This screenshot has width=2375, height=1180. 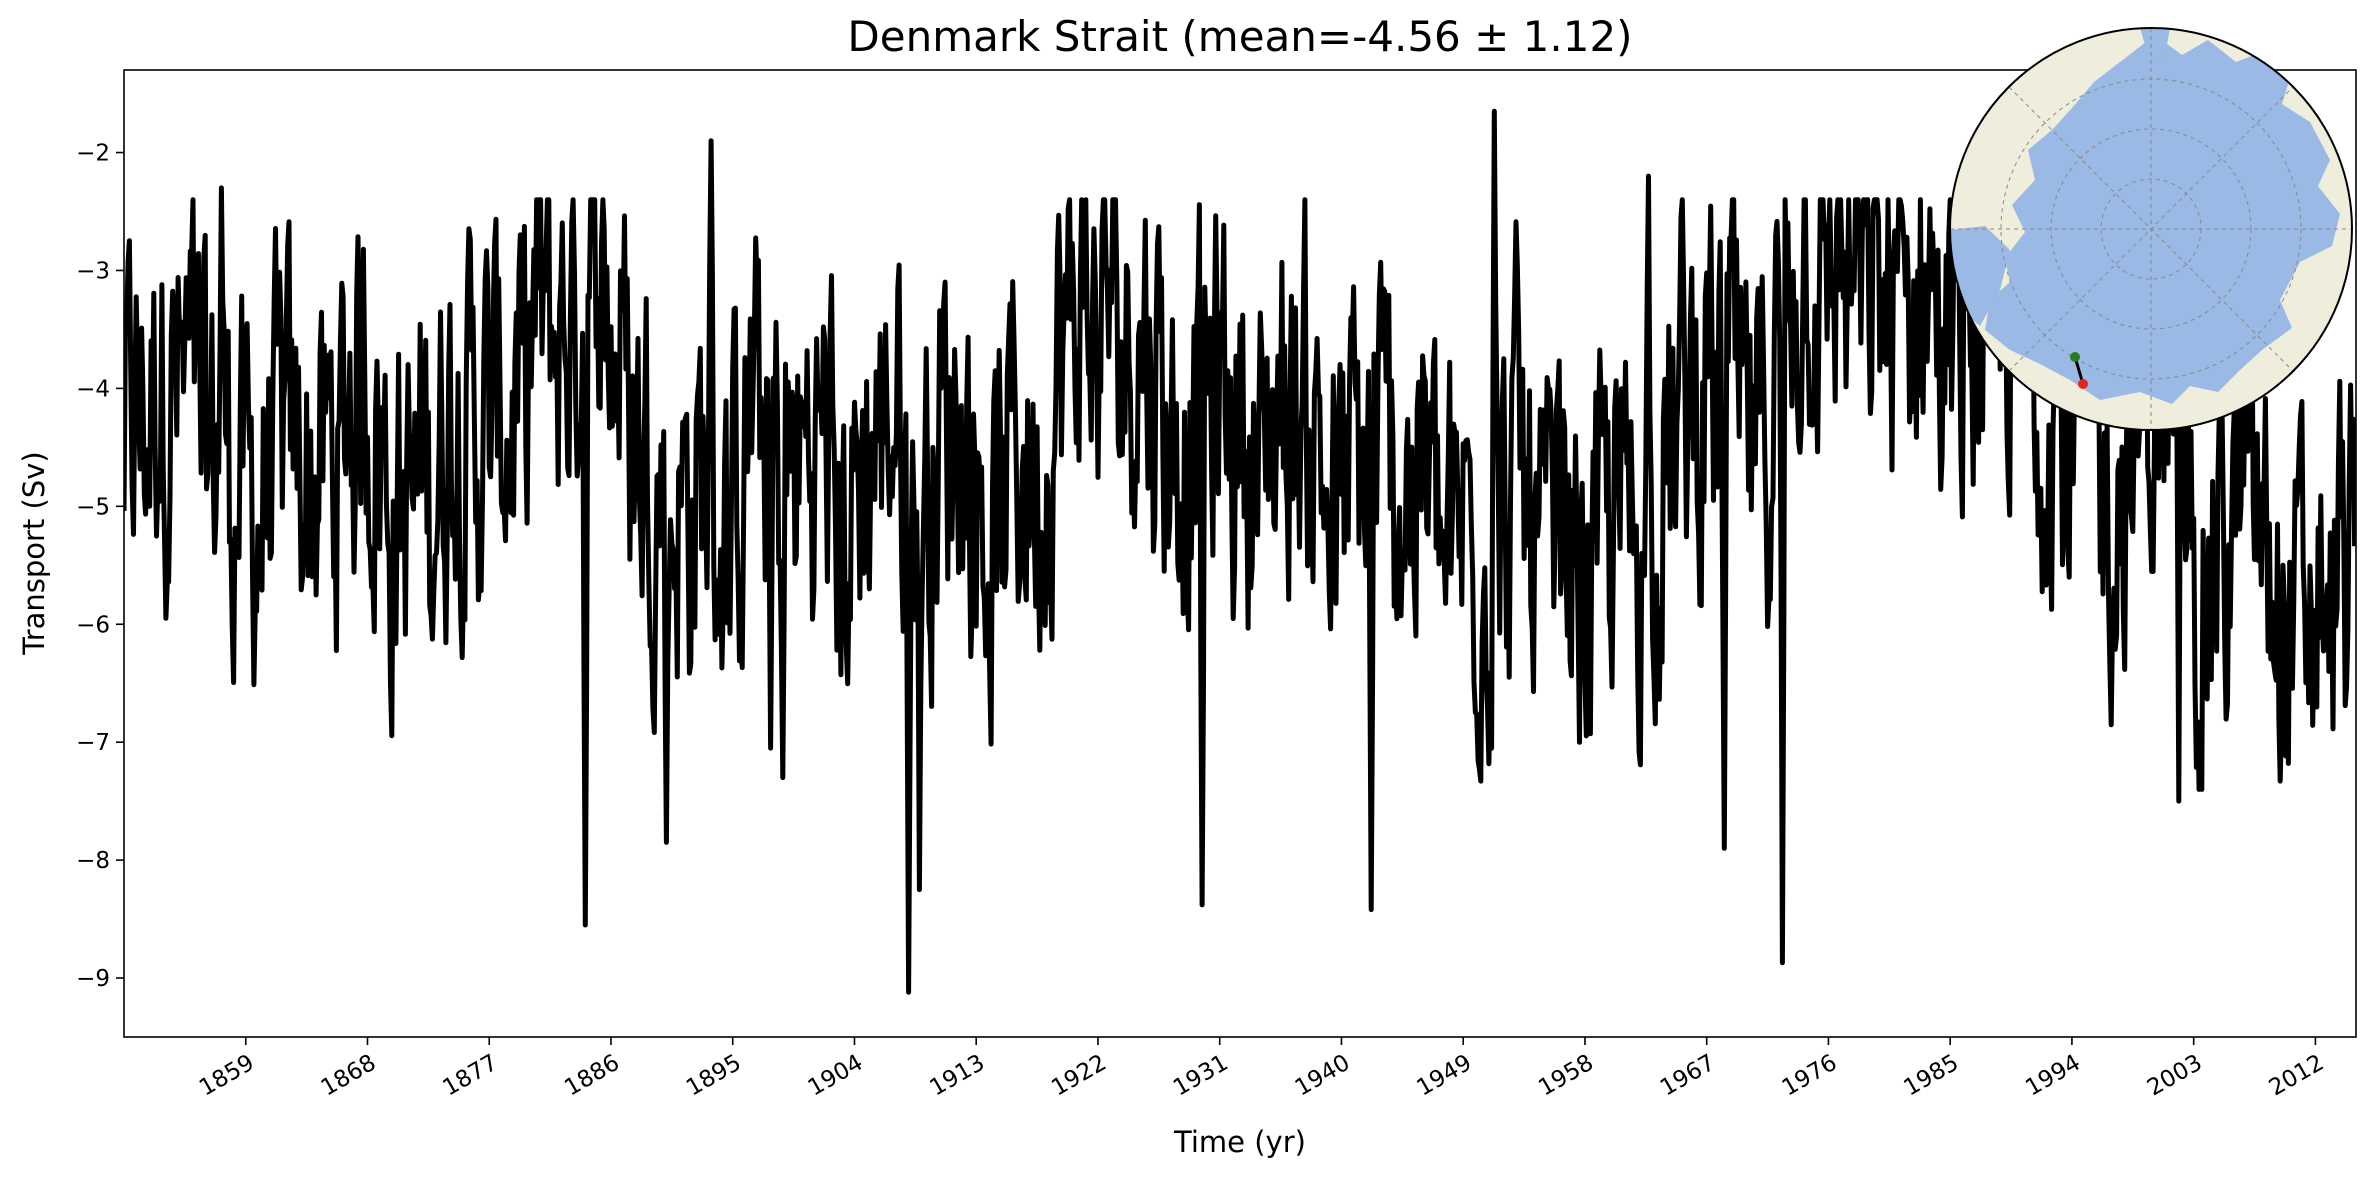 What do you see at coordinates (93, 743) in the screenshot?
I see `y-tick-label: −7` at bounding box center [93, 743].